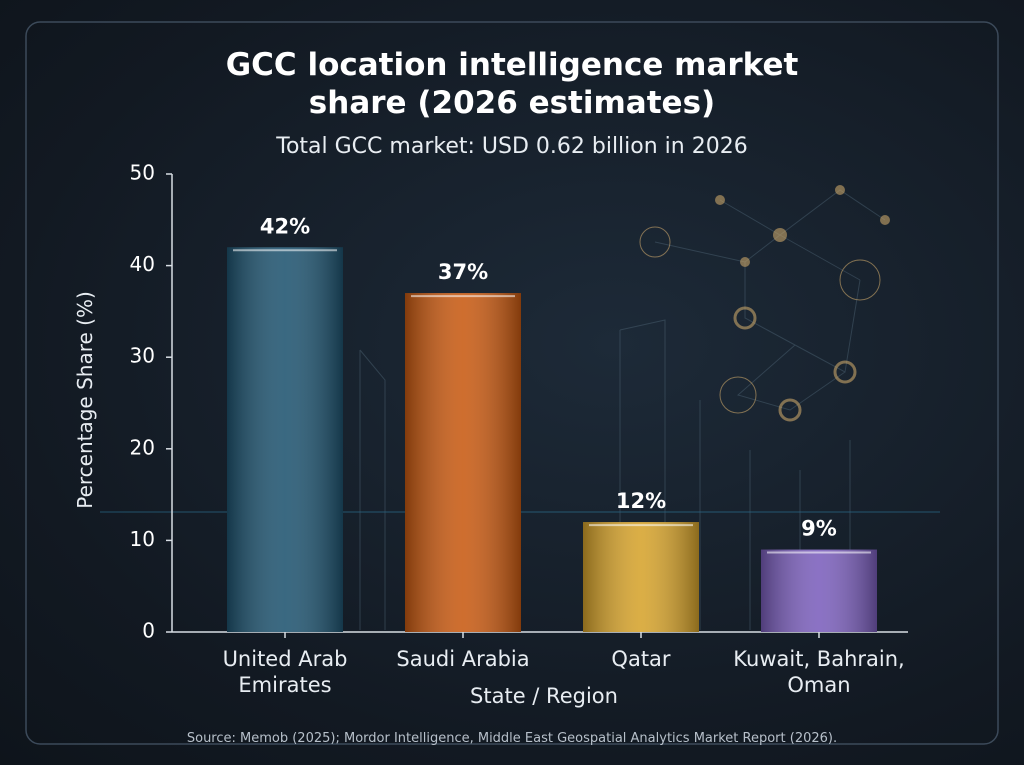 The height and width of the screenshot is (765, 1024). I want to click on value-label: 42%, so click(285, 226).